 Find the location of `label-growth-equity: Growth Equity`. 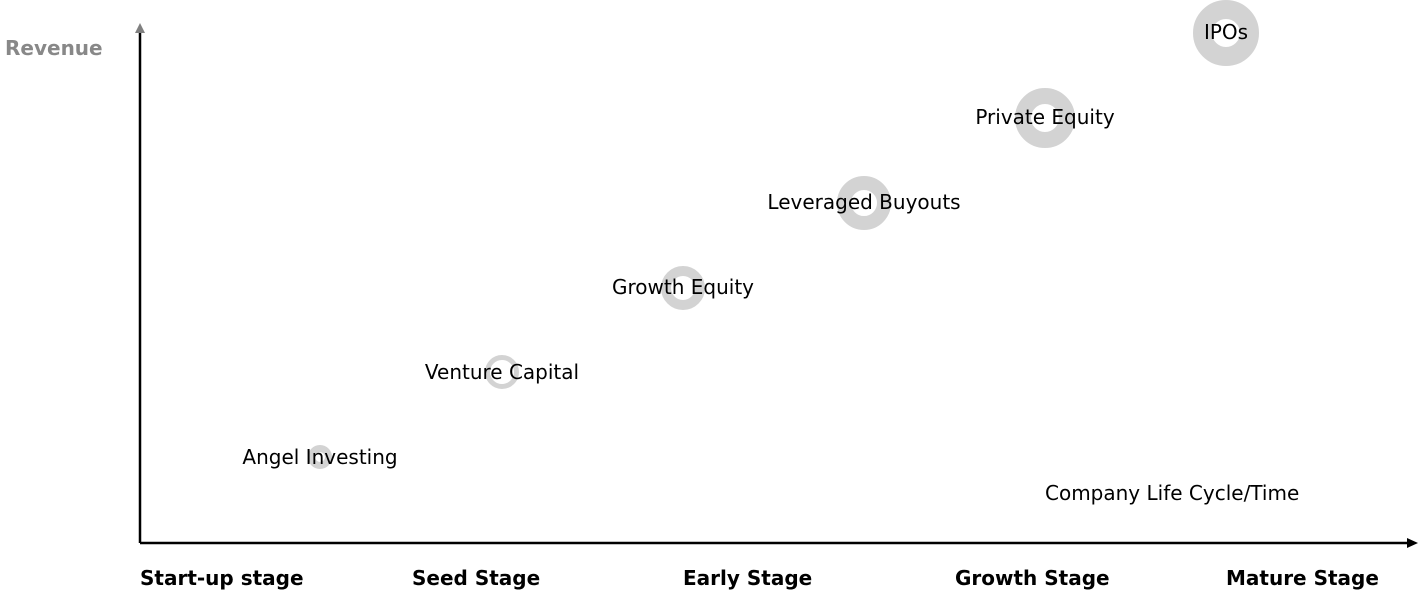

label-growth-equity: Growth Equity is located at coordinates (683, 287).